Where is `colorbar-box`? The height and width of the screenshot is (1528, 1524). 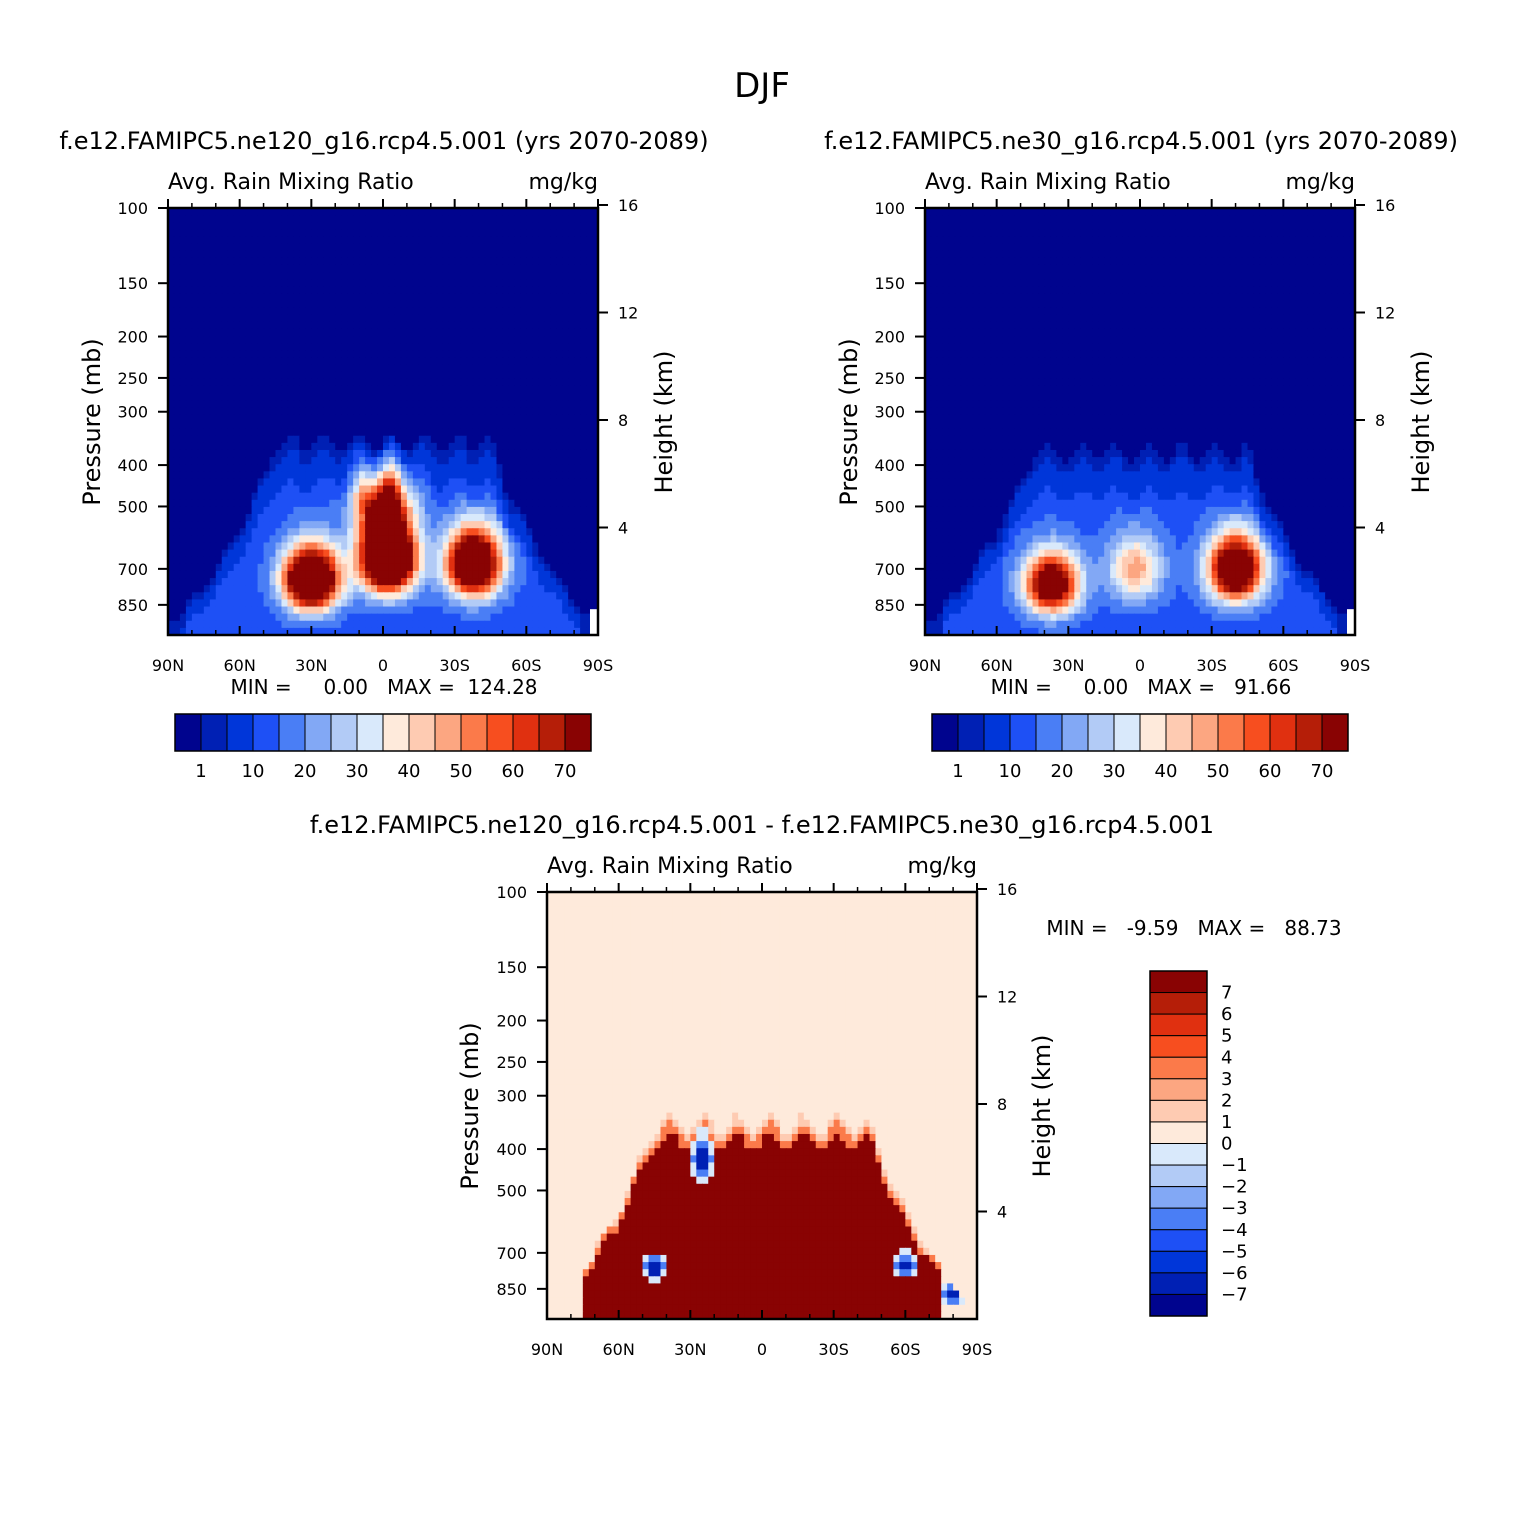 colorbar-box is located at coordinates (266, 732).